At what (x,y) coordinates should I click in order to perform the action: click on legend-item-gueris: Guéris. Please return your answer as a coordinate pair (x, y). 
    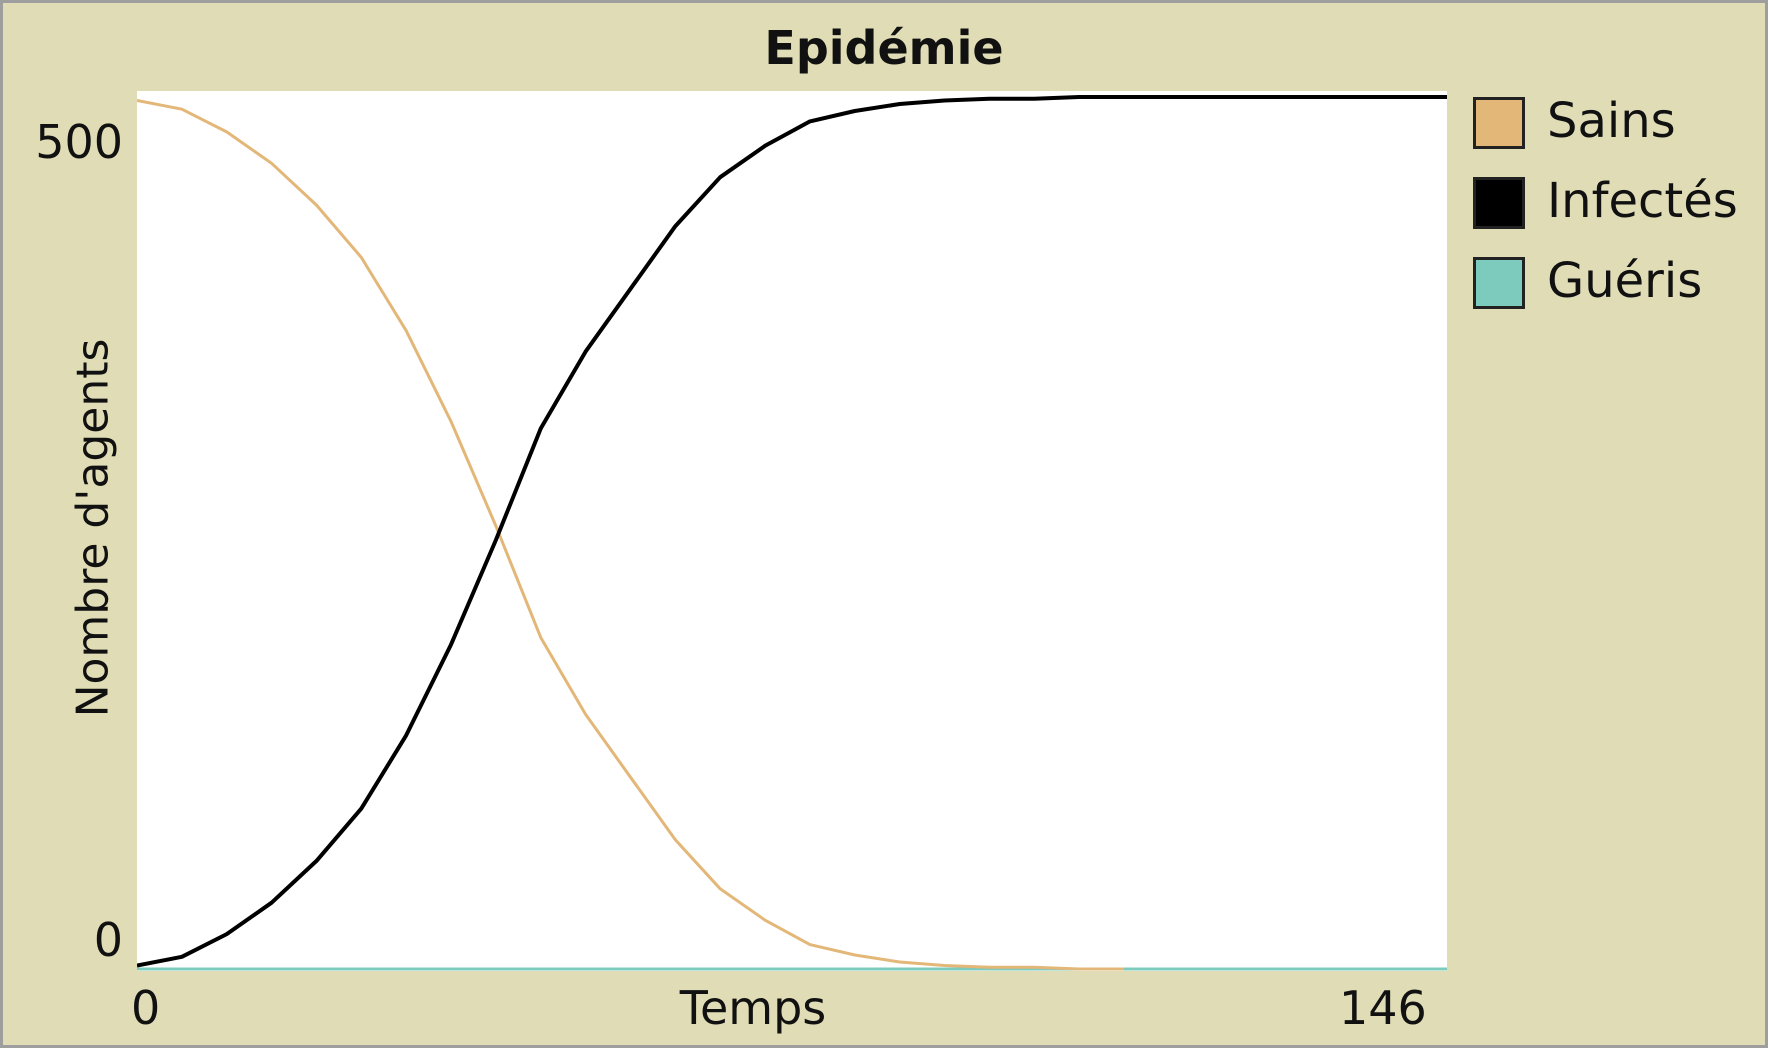
    Looking at the image, I should click on (1616, 293).